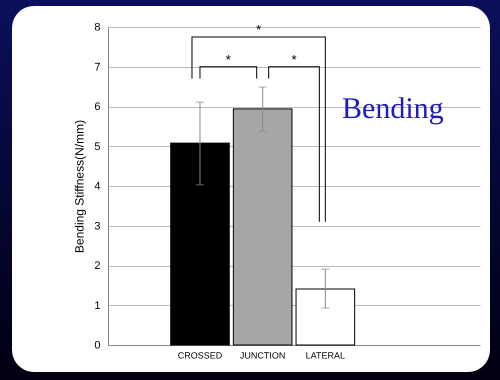  I want to click on y-tick-label: 7, so click(97, 67).